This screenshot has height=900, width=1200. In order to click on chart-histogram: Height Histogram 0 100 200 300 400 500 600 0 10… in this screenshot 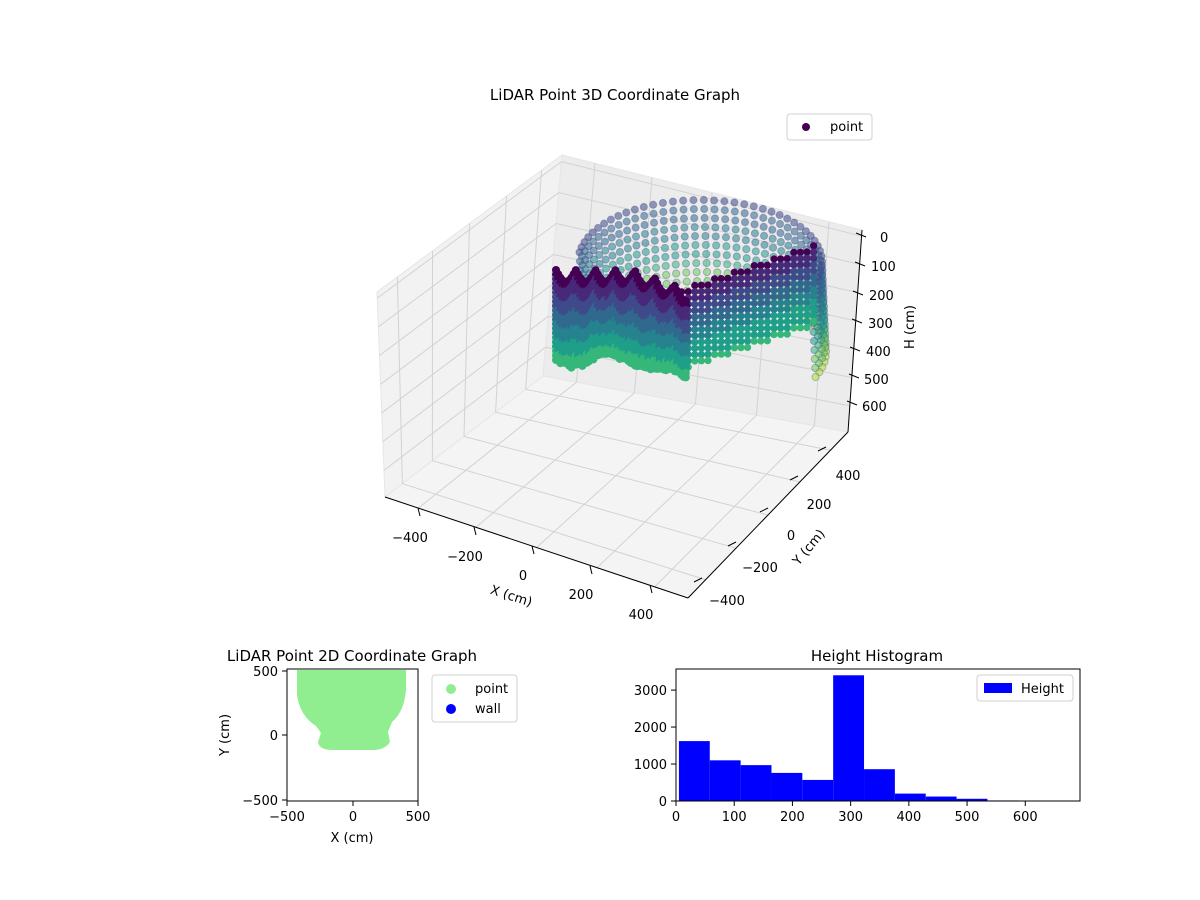, I will do `click(857, 736)`.